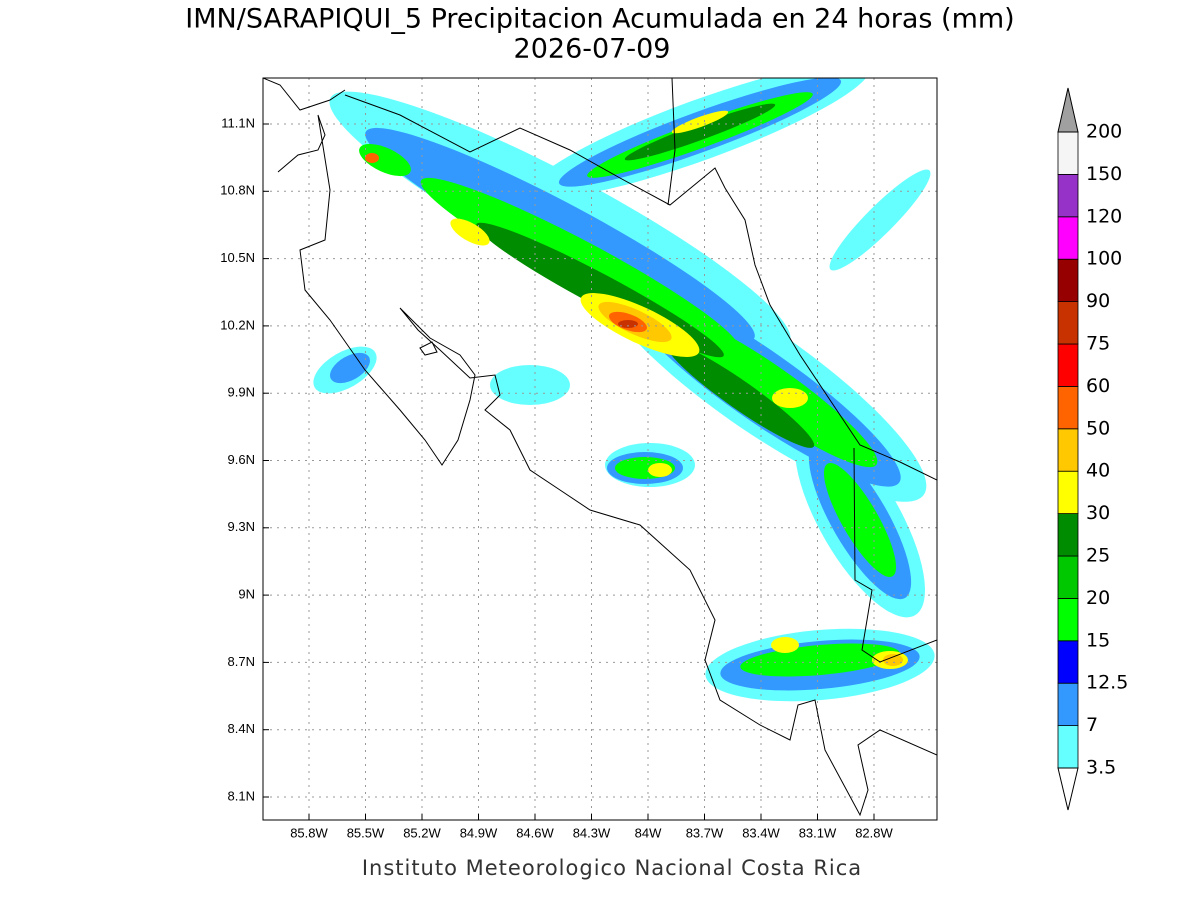 This screenshot has width=1200, height=900. What do you see at coordinates (238, 122) in the screenshot?
I see `lat-label: 11.1N` at bounding box center [238, 122].